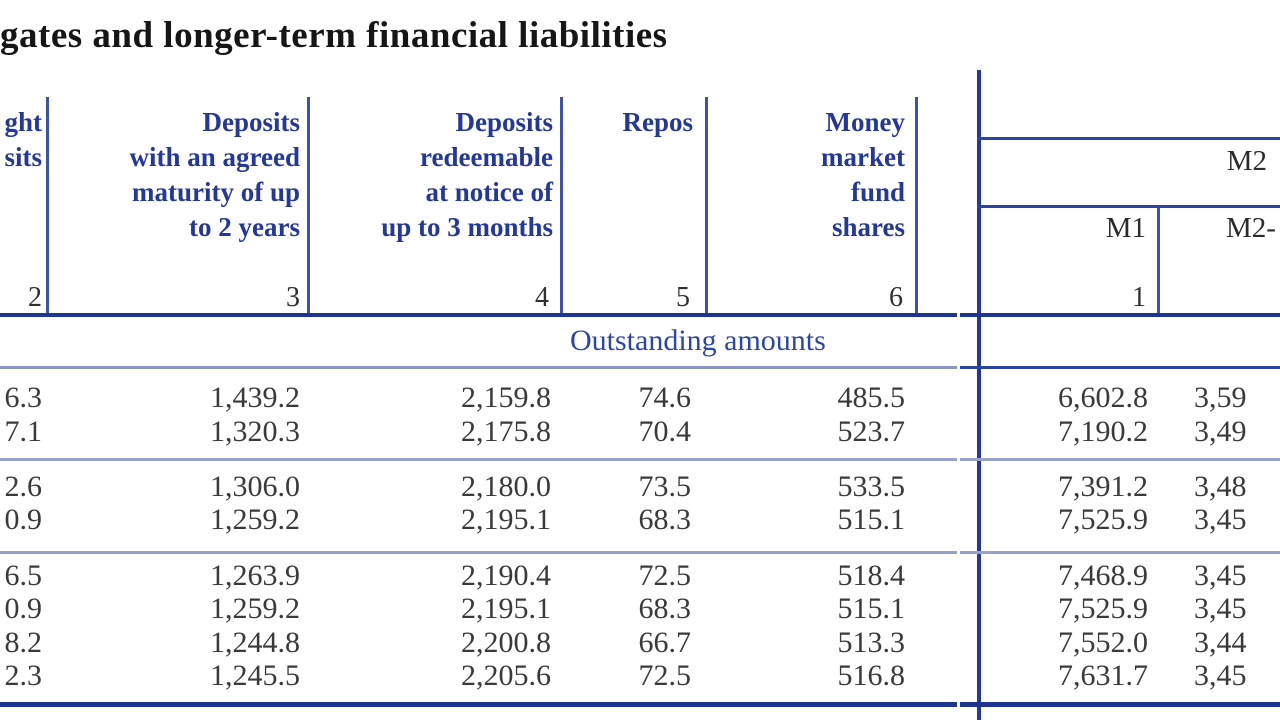 The width and height of the screenshot is (1280, 720). I want to click on table-cell: 7,552.0, so click(1103, 642).